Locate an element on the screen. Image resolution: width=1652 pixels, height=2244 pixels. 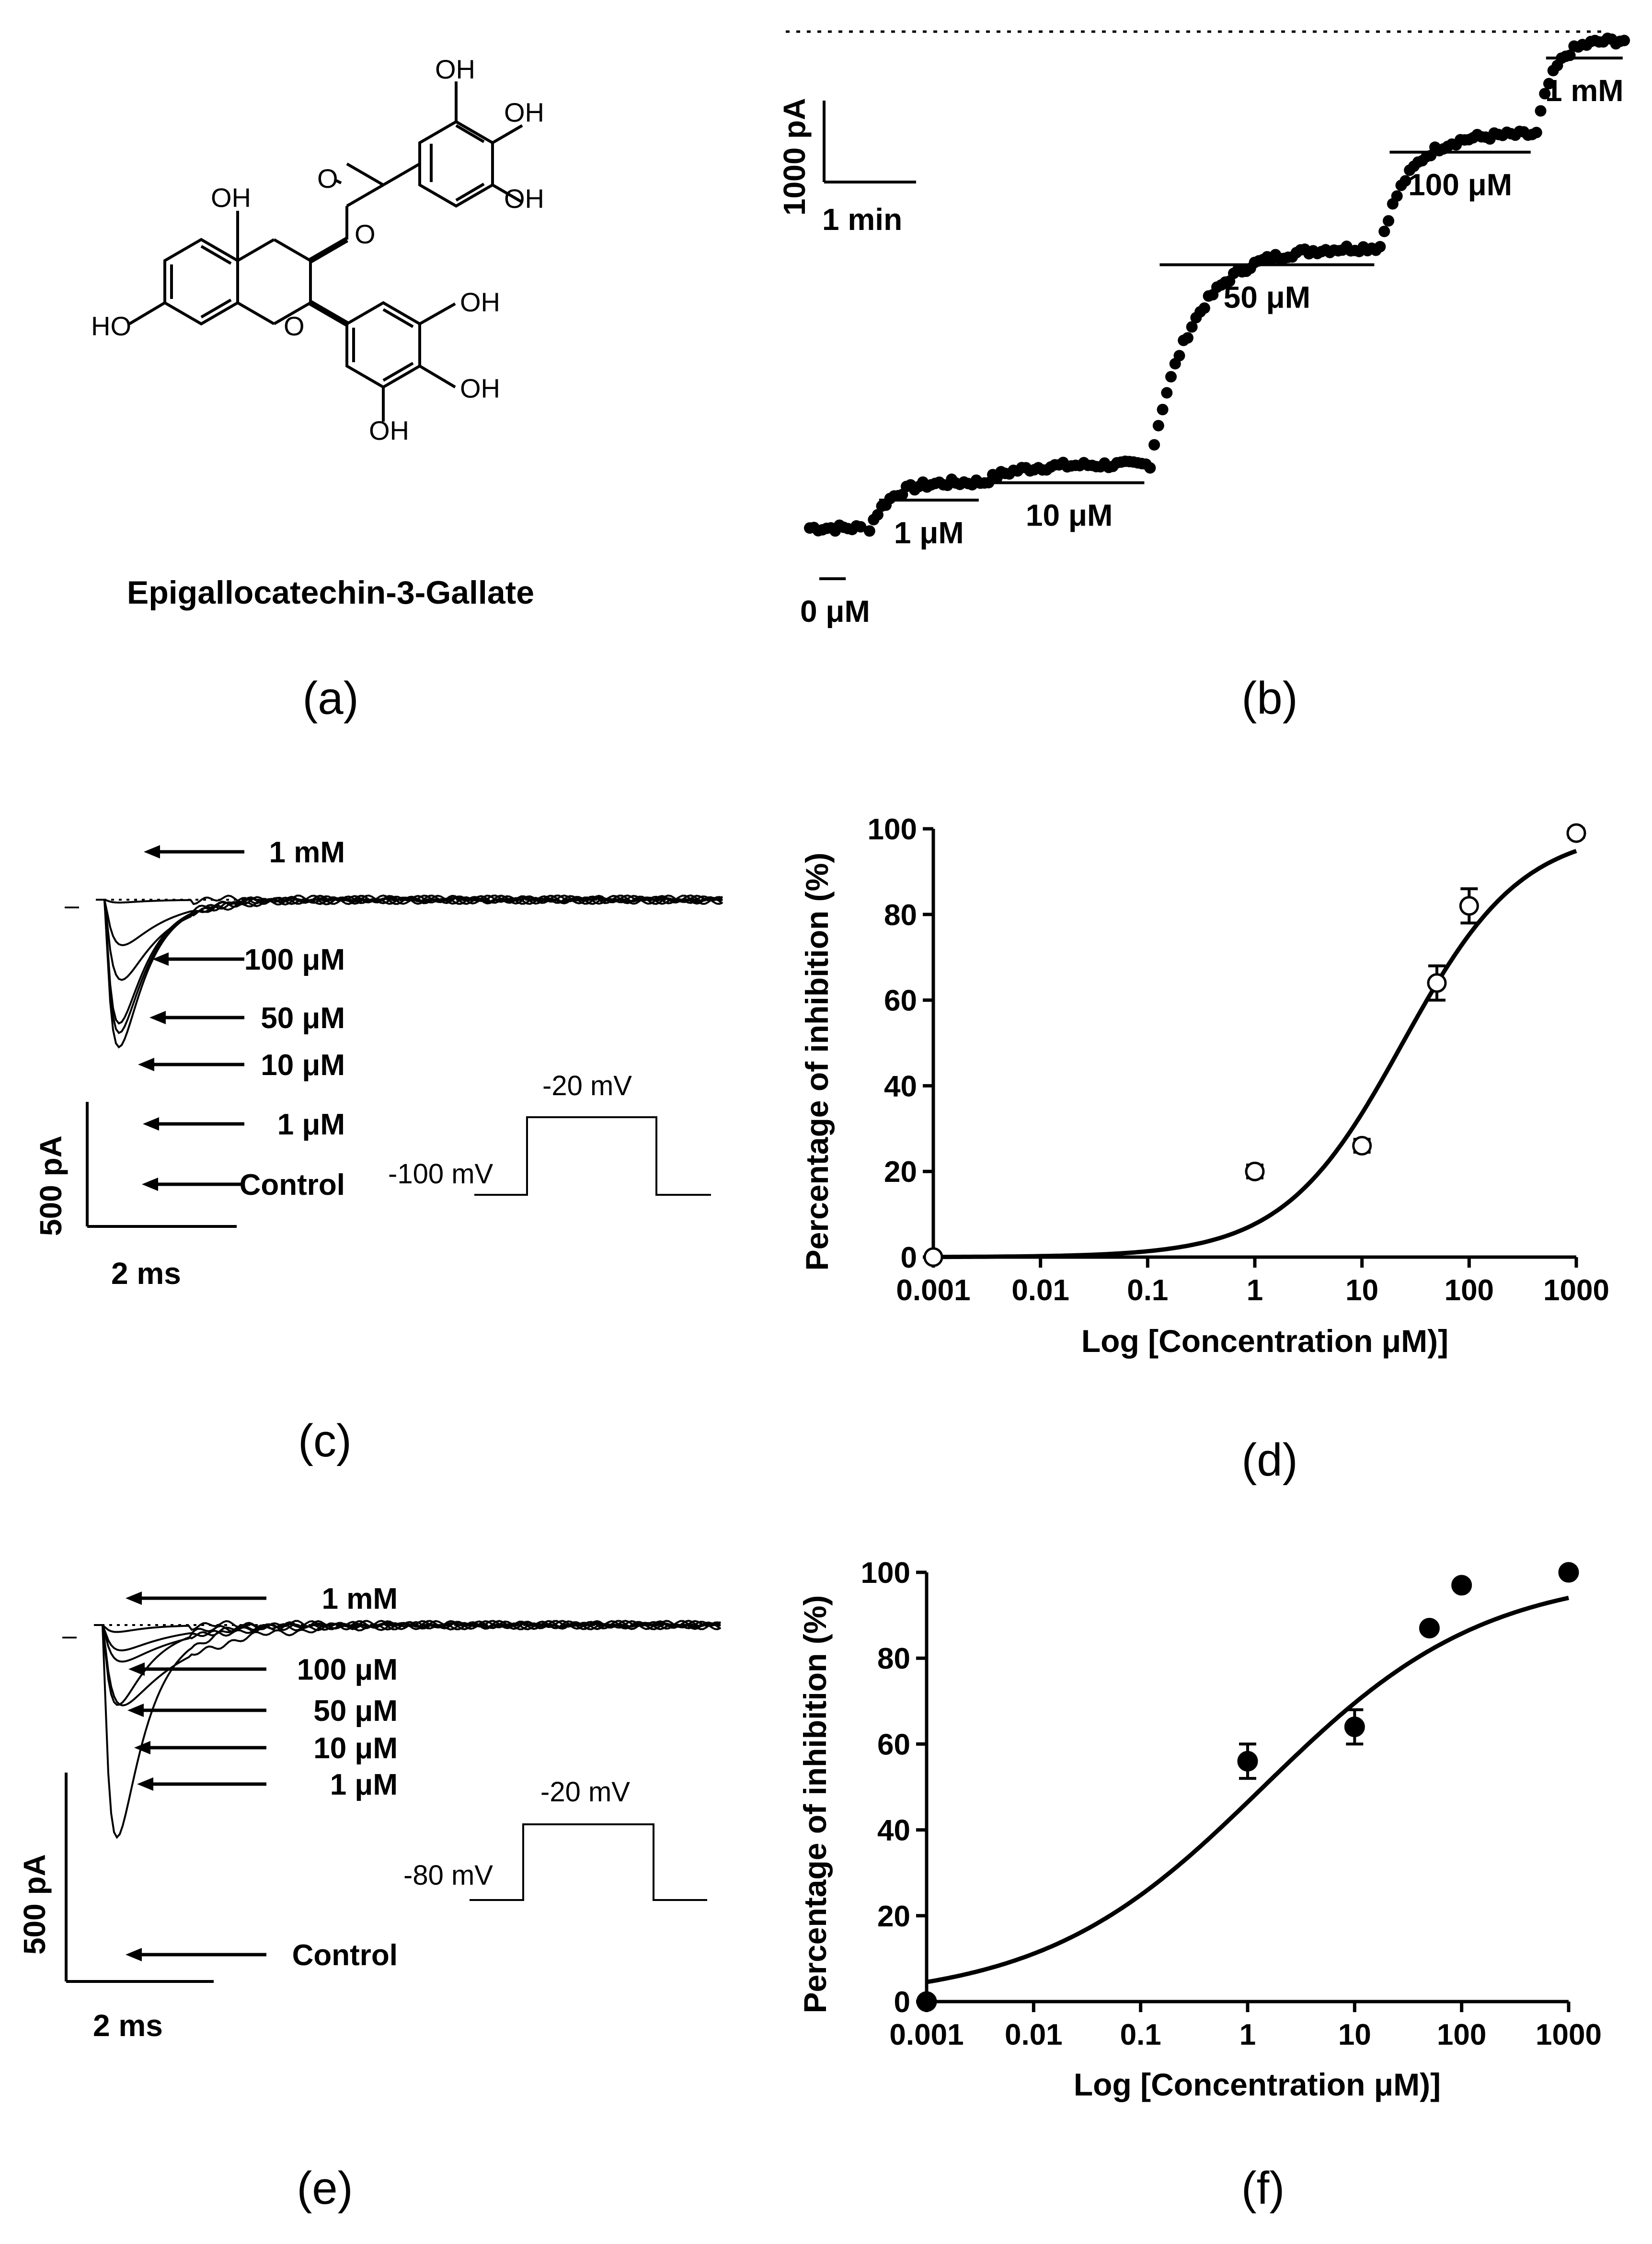
panel-label-c: (c) is located at coordinates (325, 1441).